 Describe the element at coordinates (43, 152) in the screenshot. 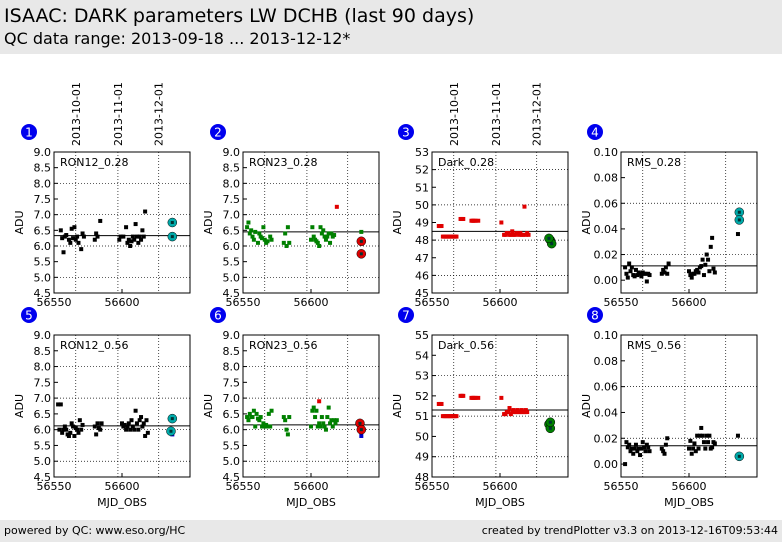

I see `y-tick-label: 9.0` at that location.